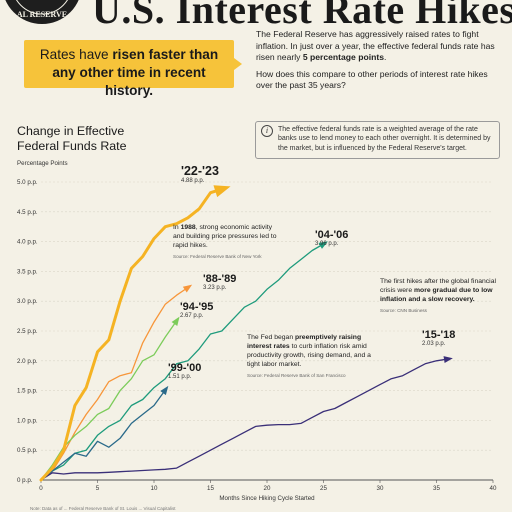 The width and height of the screenshot is (512, 512). What do you see at coordinates (493, 488) in the screenshot?
I see `x-tick-label: 40` at bounding box center [493, 488].